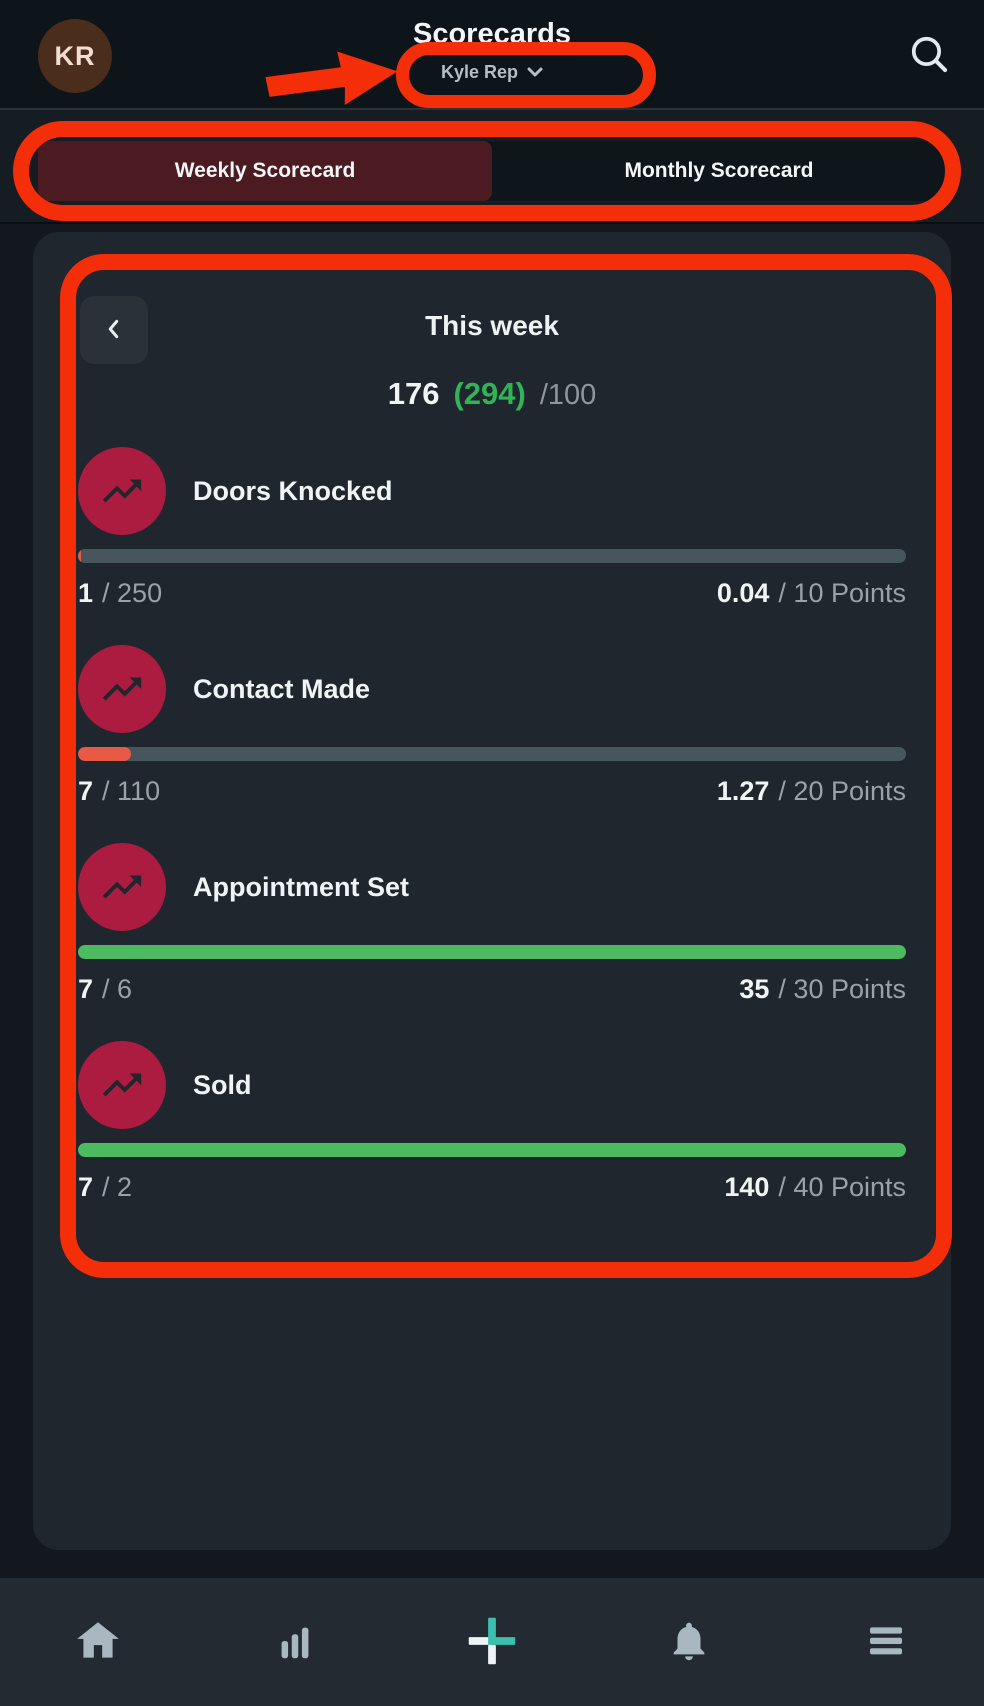 This screenshot has width=984, height=1706. What do you see at coordinates (492, 34) in the screenshot?
I see `page-title: Scorecards` at bounding box center [492, 34].